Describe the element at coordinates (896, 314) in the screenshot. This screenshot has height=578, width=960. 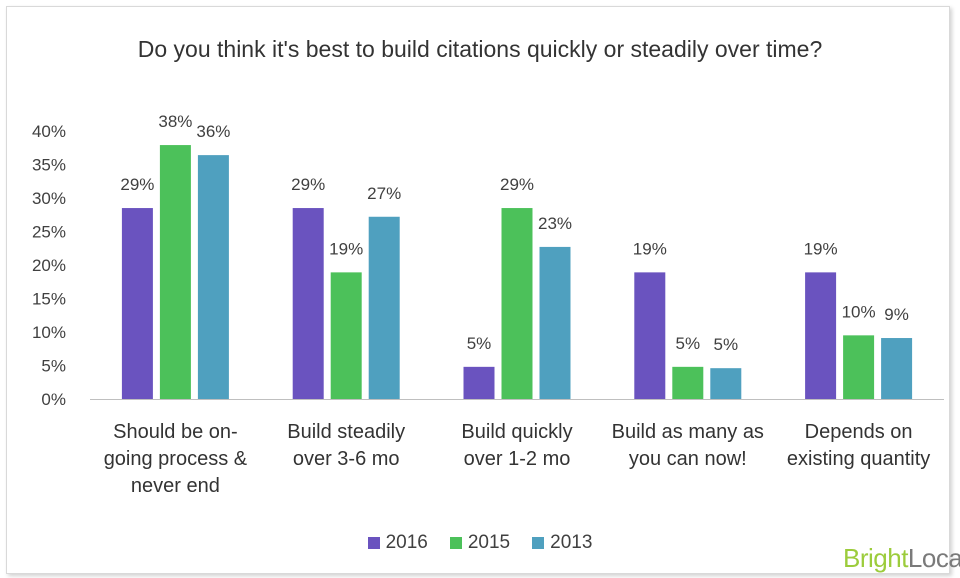
I see `data-label-2013-4: 9%` at that location.